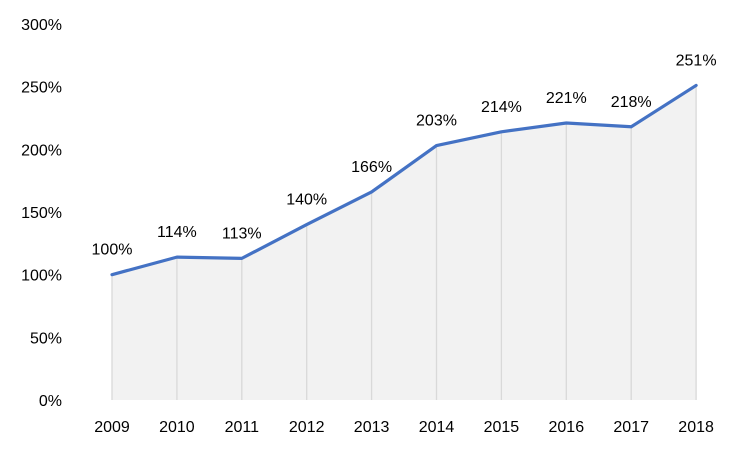  Describe the element at coordinates (41, 25) in the screenshot. I see `y-tick-label: 300%` at that location.